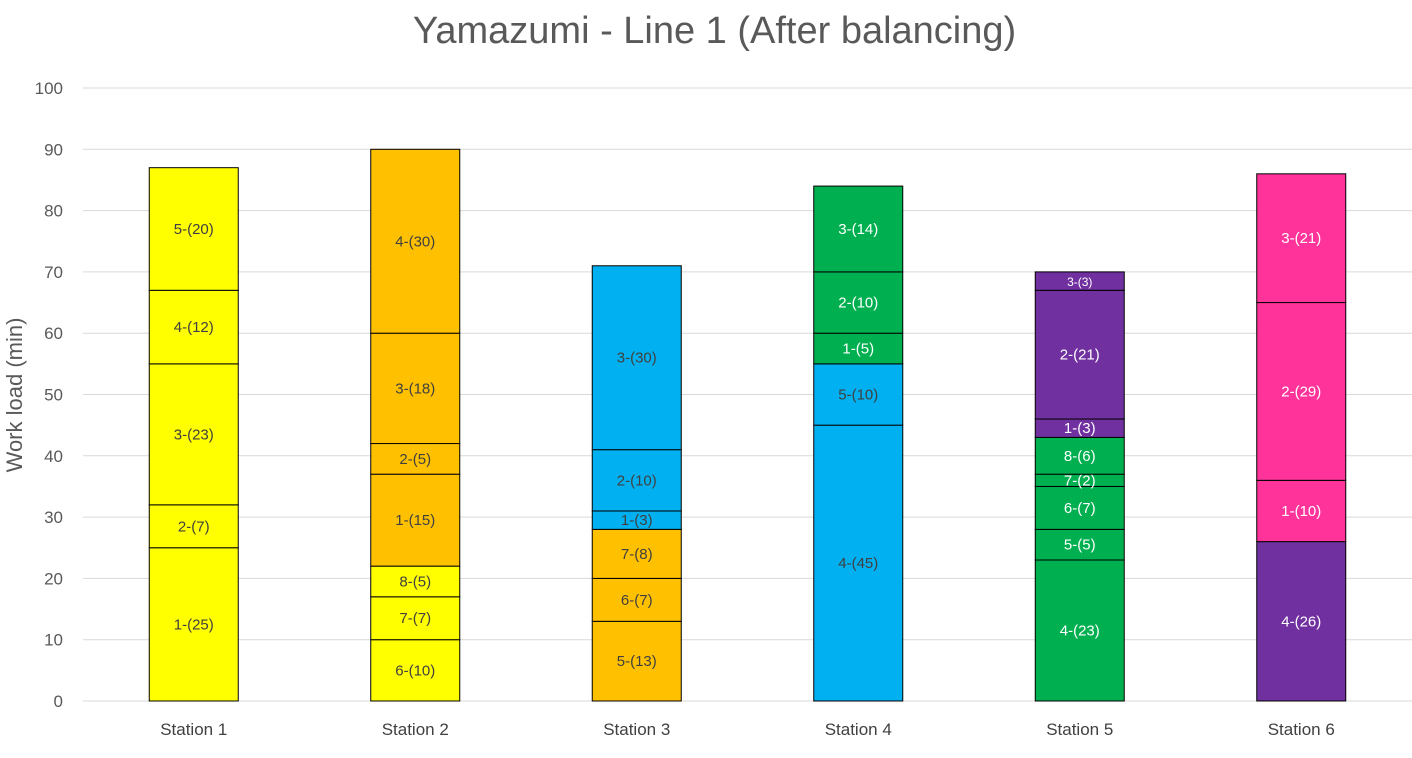 This screenshot has width=1412, height=758. I want to click on segment-label: 1-(15), so click(415, 520).